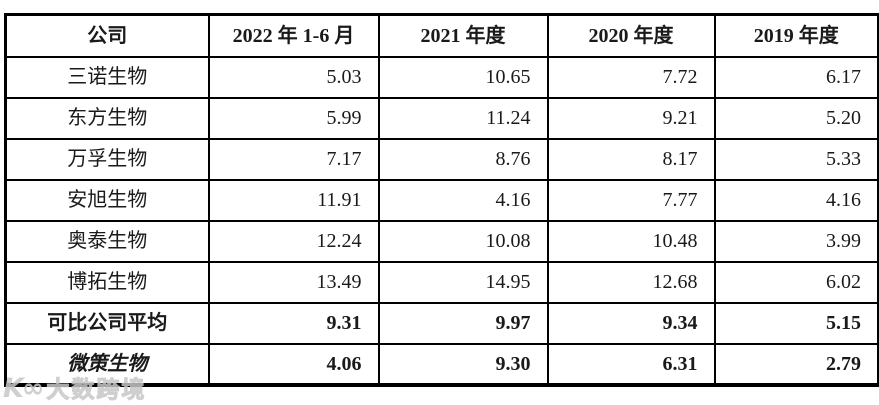 The image size is (879, 405). What do you see at coordinates (631, 159) in the screenshot?
I see `value-2020: 8.17` at bounding box center [631, 159].